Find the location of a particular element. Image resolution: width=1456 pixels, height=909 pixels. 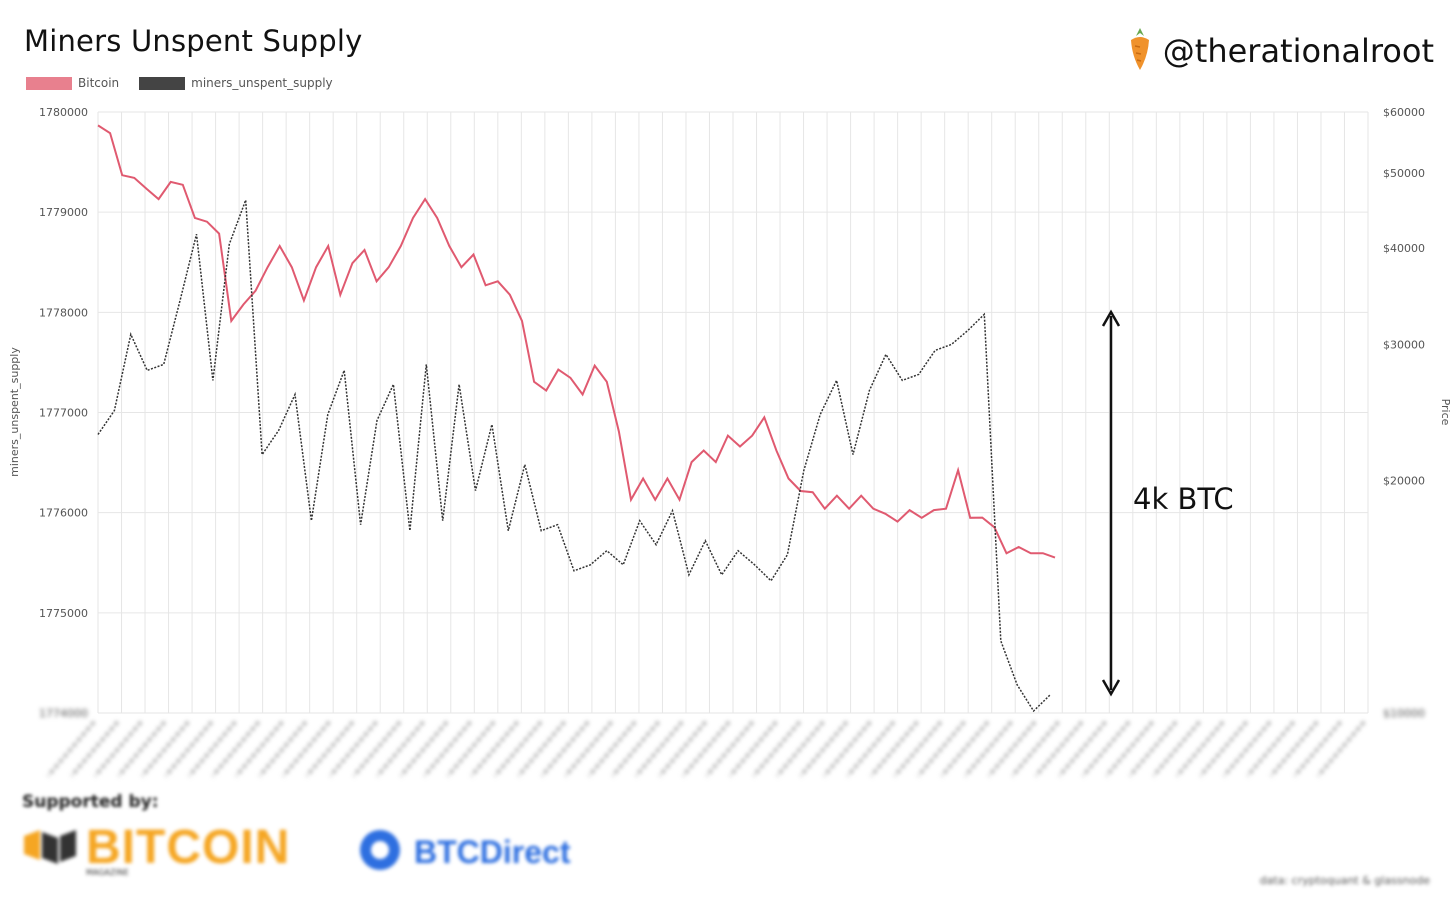

right-tick-label: $40000 is located at coordinates (1404, 248).